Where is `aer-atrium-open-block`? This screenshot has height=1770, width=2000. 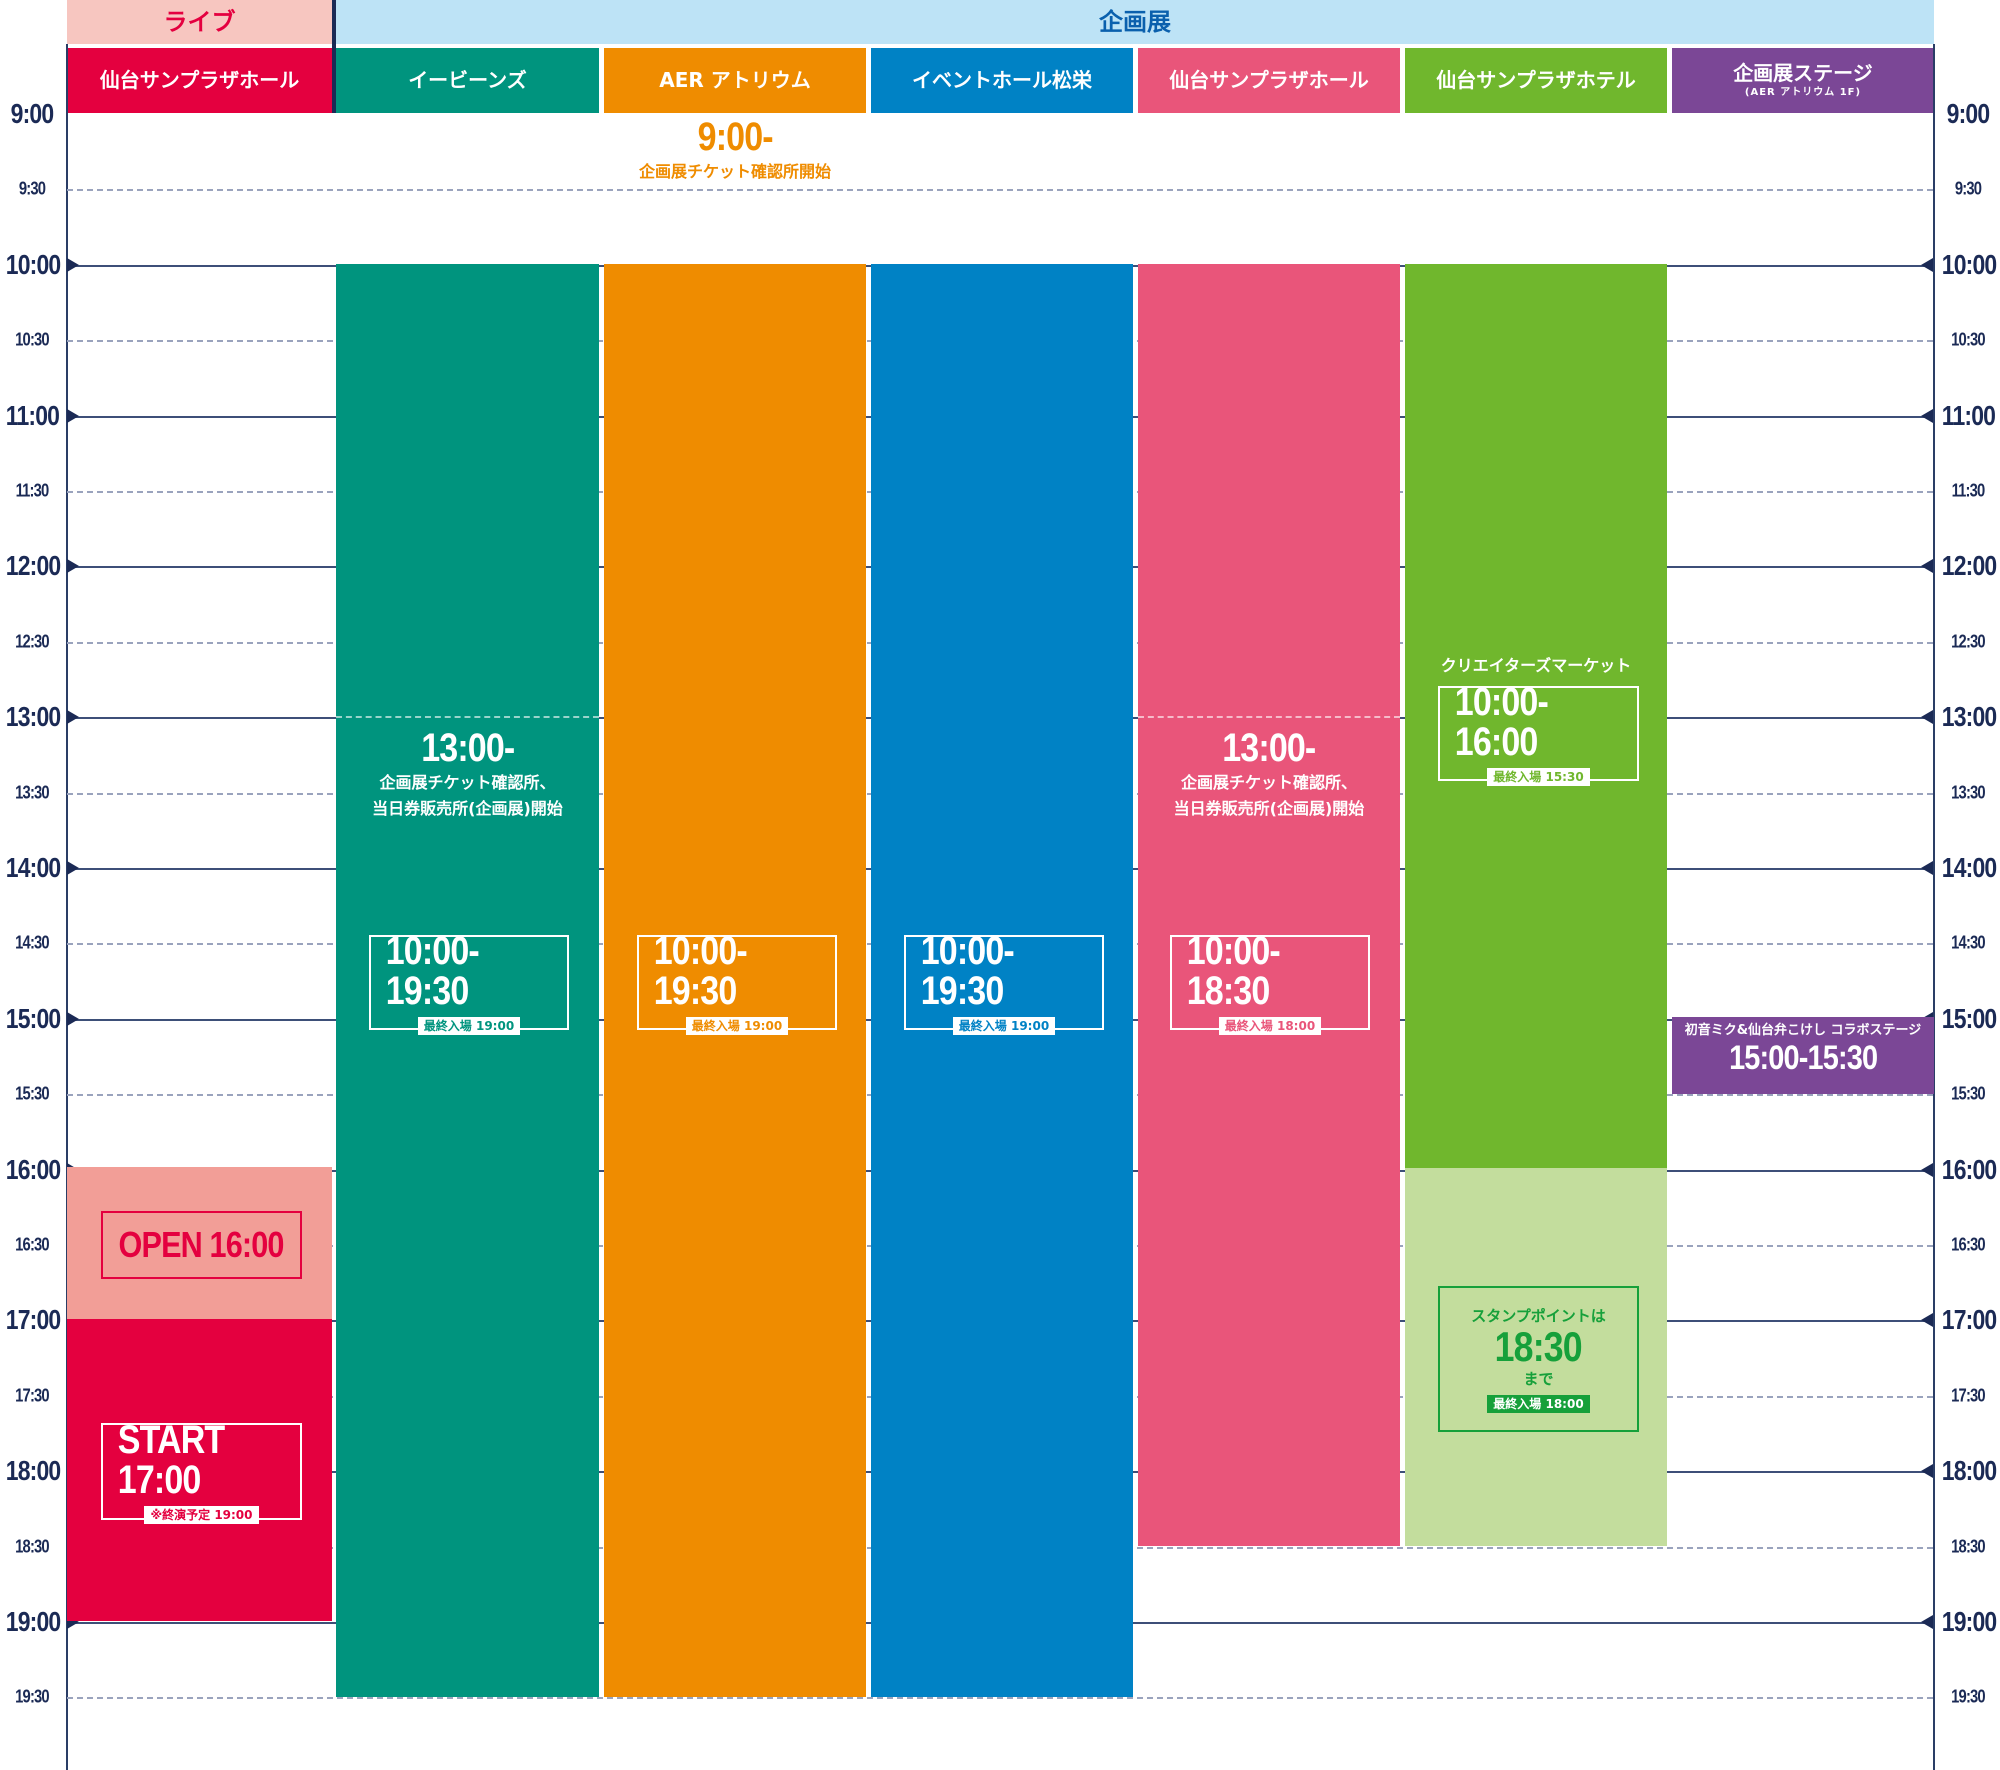 aer-atrium-open-block is located at coordinates (735, 980).